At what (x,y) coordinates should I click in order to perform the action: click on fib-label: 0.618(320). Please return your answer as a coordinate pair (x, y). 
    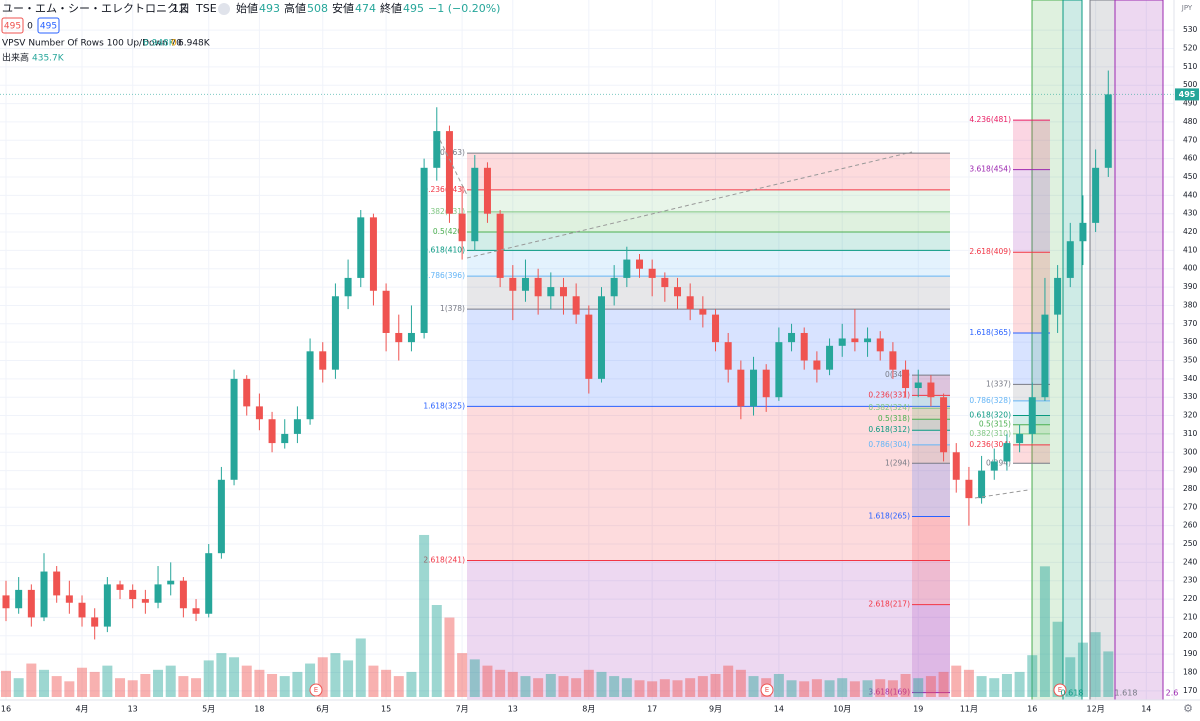
    Looking at the image, I should click on (990, 415).